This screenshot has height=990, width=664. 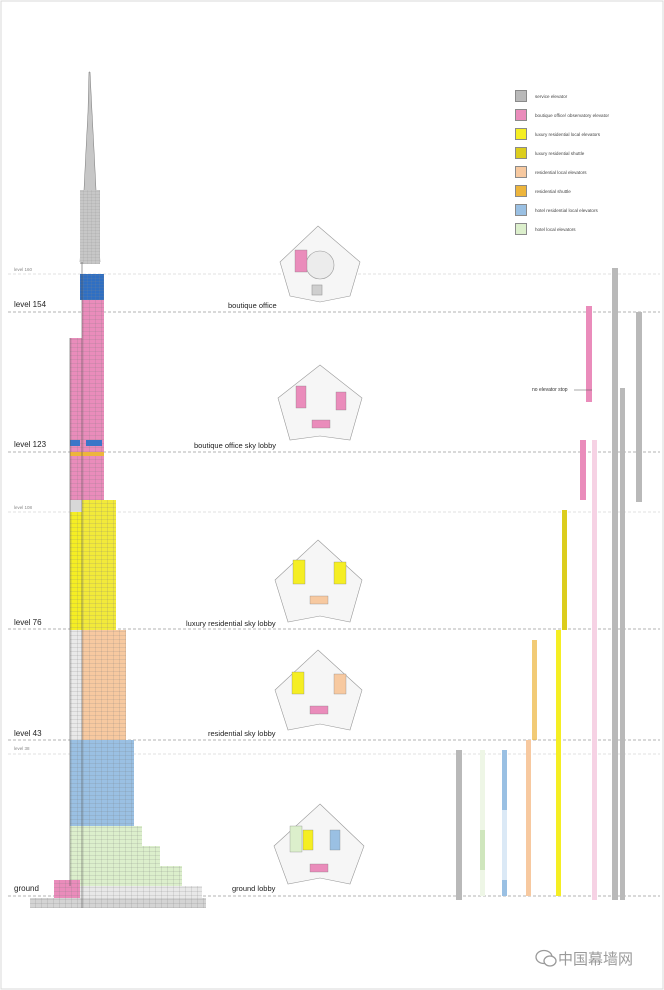 I want to click on legend-label: residential shuttle, so click(x=553, y=191).